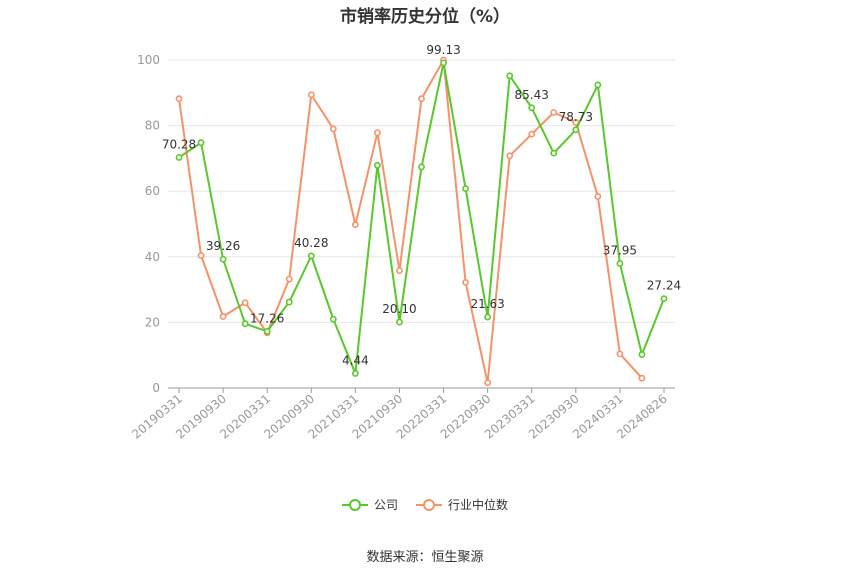  What do you see at coordinates (443, 50) in the screenshot?
I see `data-label: 99.13` at bounding box center [443, 50].